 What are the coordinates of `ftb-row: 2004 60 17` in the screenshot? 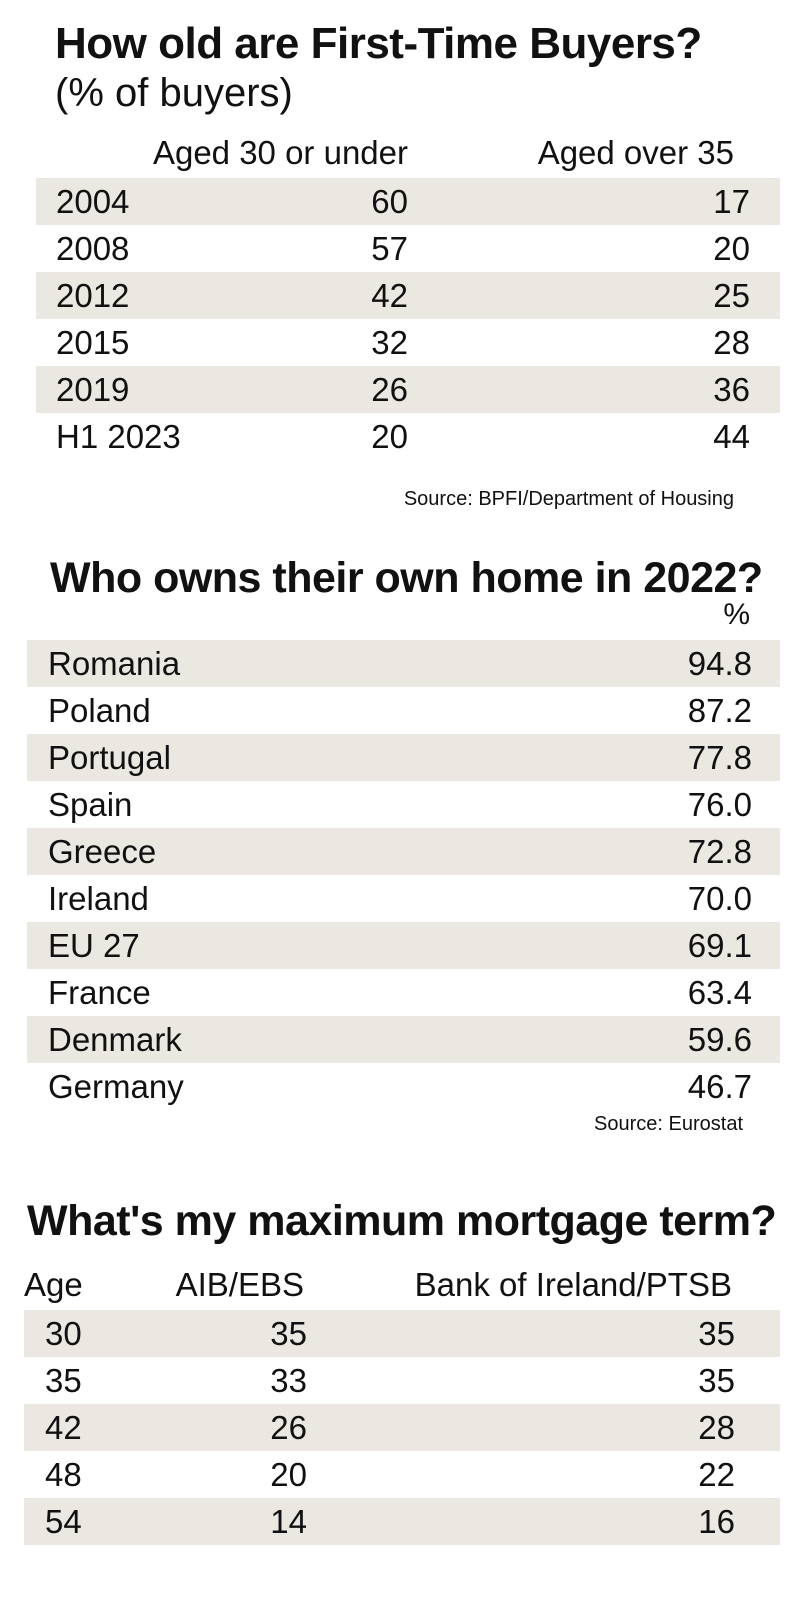 It's located at (408, 201).